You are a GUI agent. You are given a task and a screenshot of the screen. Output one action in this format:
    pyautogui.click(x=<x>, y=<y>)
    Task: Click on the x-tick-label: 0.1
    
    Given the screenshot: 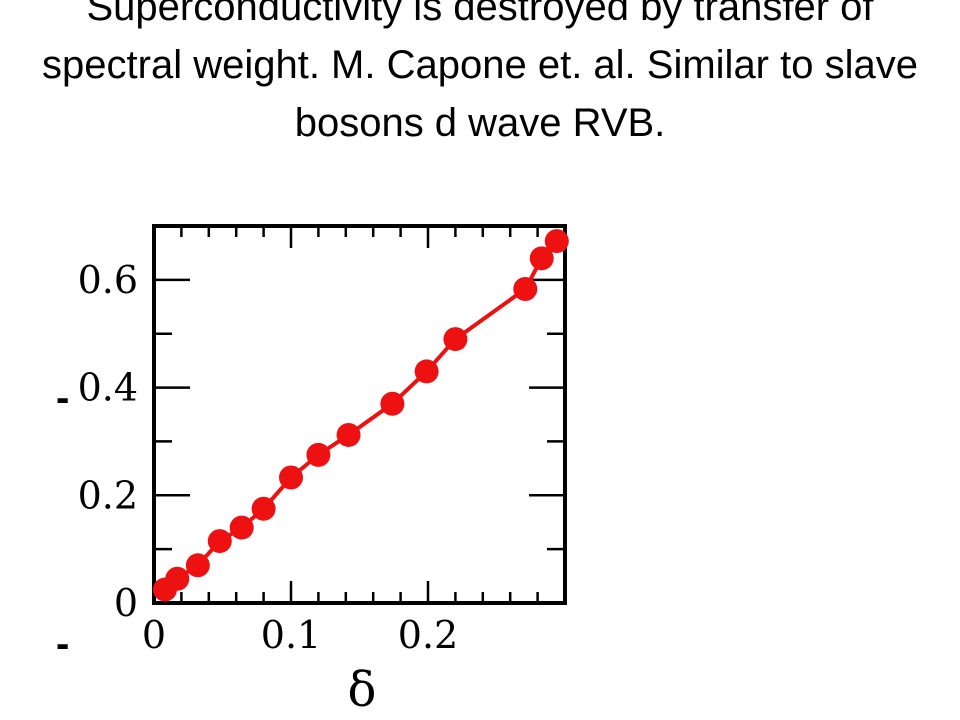 What is the action you would take?
    pyautogui.click(x=291, y=635)
    